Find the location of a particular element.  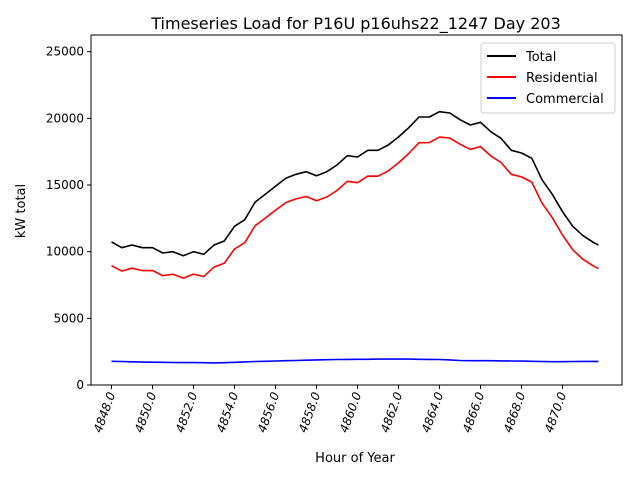

y-tick-label: 0 is located at coordinates (80, 385).